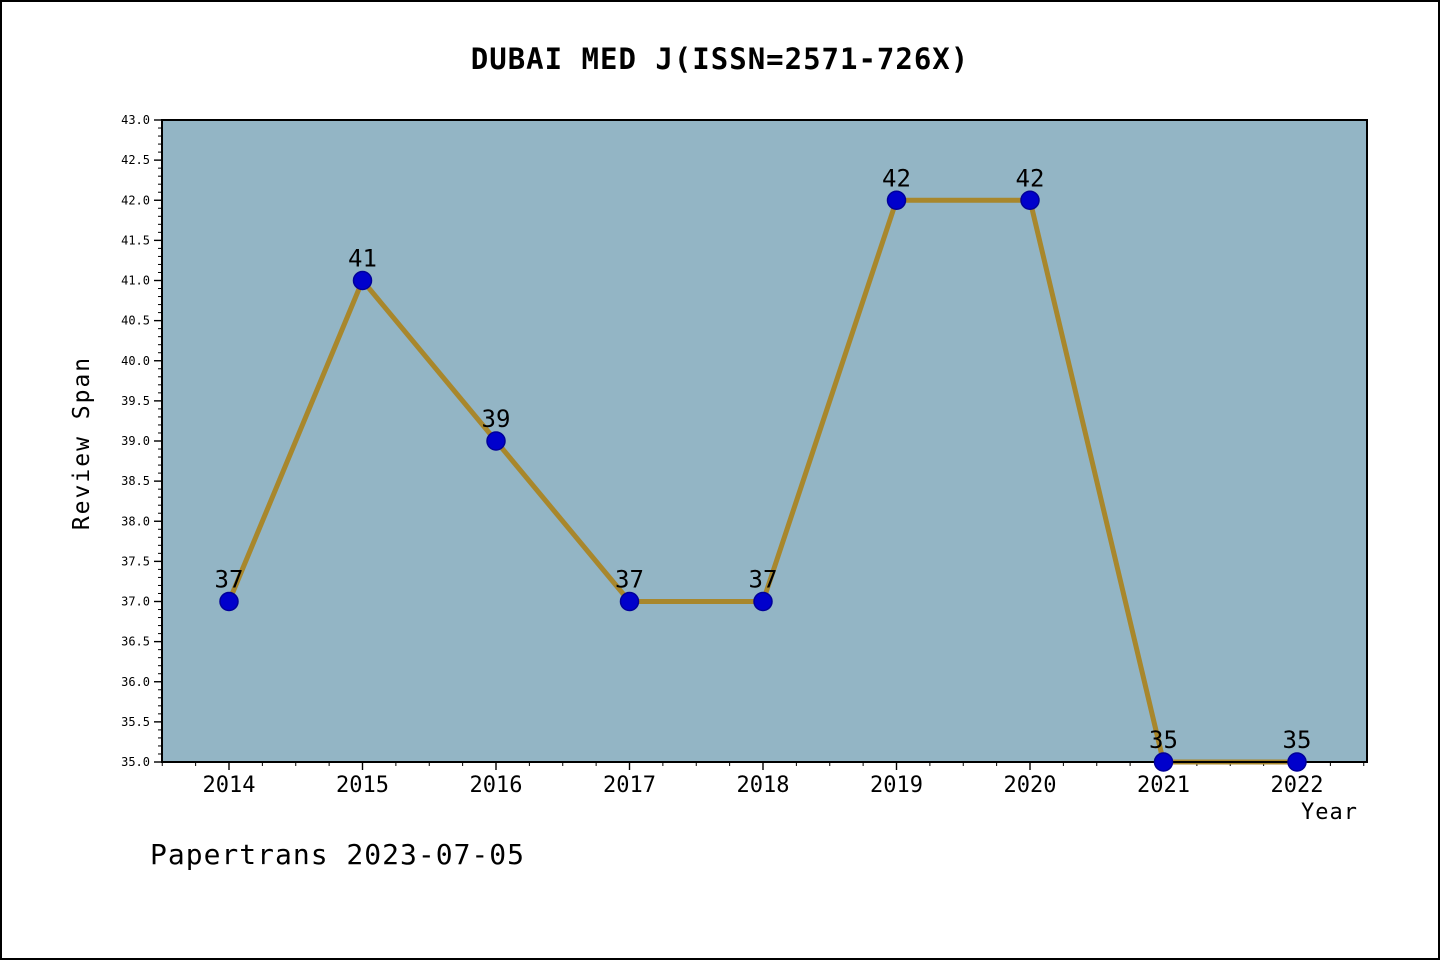 This screenshot has width=1440, height=960. What do you see at coordinates (1030, 200) in the screenshot?
I see `data-point-2020` at bounding box center [1030, 200].